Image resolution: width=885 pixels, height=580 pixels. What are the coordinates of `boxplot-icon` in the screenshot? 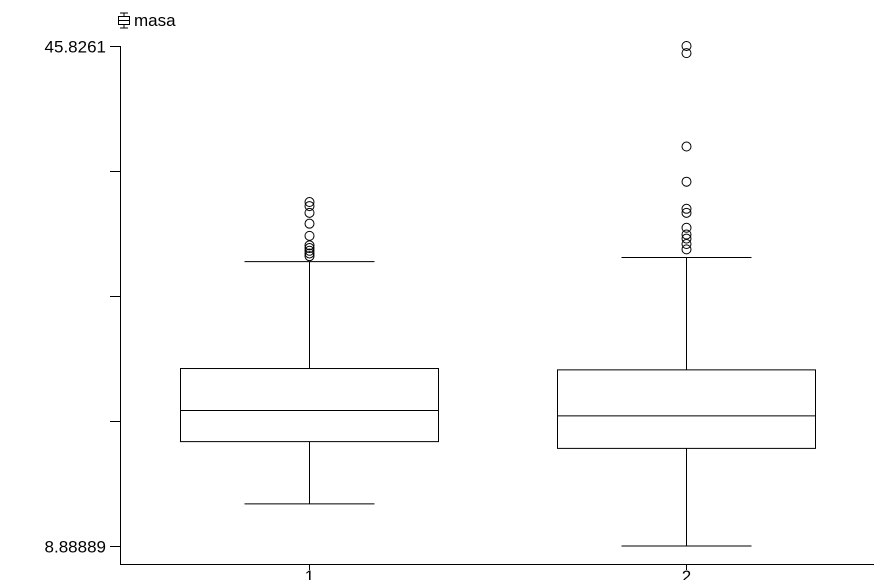 It's located at (124, 20).